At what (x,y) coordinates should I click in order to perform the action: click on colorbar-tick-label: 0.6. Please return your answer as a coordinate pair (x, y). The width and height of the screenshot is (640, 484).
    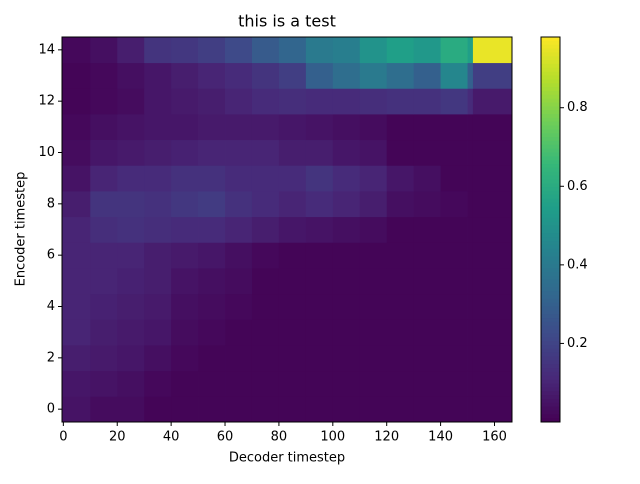
    Looking at the image, I should click on (577, 186).